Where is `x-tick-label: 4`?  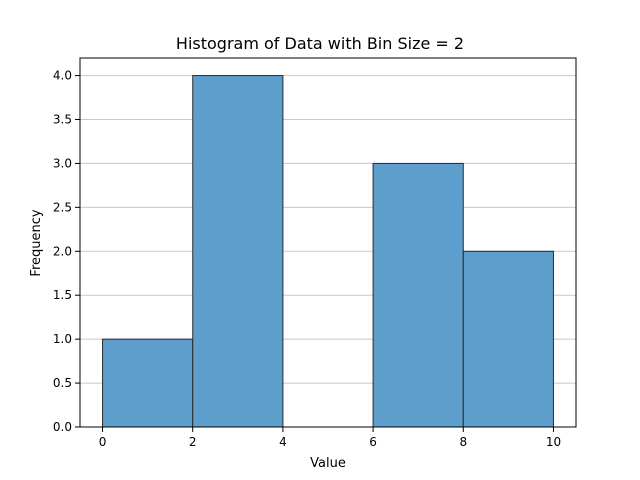
x-tick-label: 4 is located at coordinates (283, 442).